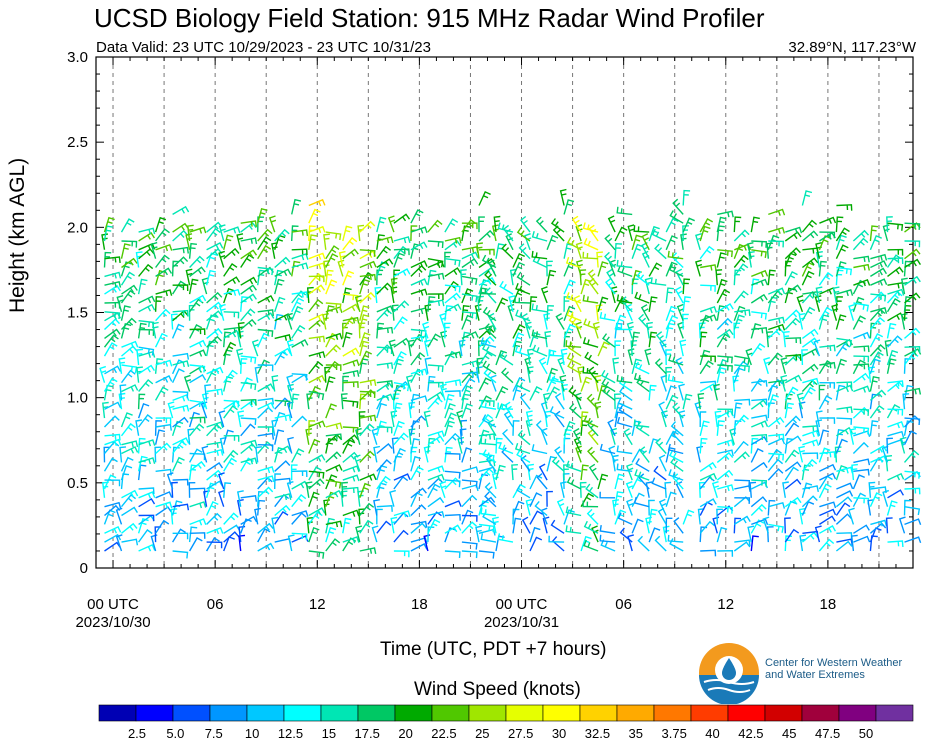 The height and width of the screenshot is (747, 927). What do you see at coordinates (521, 622) in the screenshot?
I see `x-tick-date-label: 2023/10/31` at bounding box center [521, 622].